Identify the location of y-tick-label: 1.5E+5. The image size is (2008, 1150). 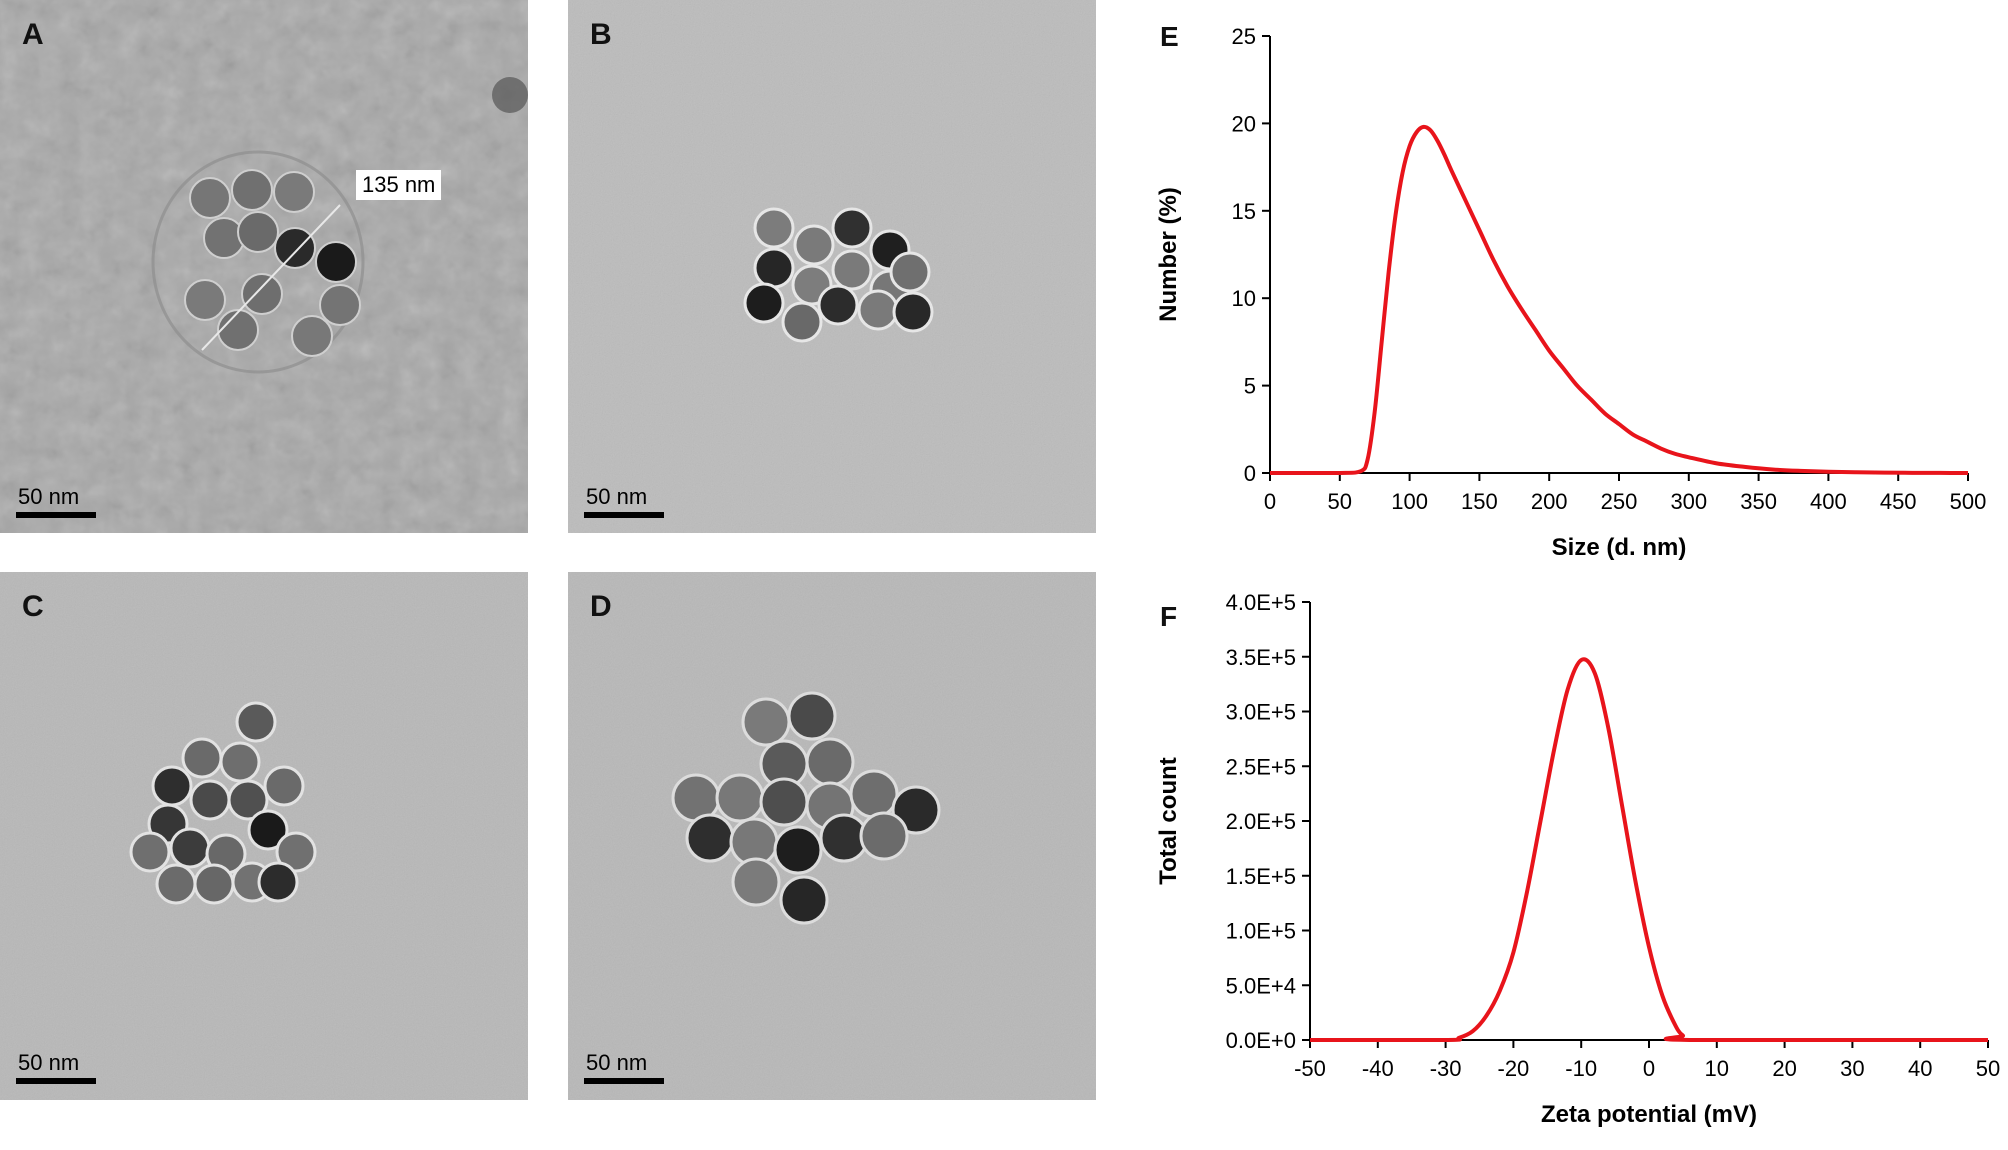
(1261, 876).